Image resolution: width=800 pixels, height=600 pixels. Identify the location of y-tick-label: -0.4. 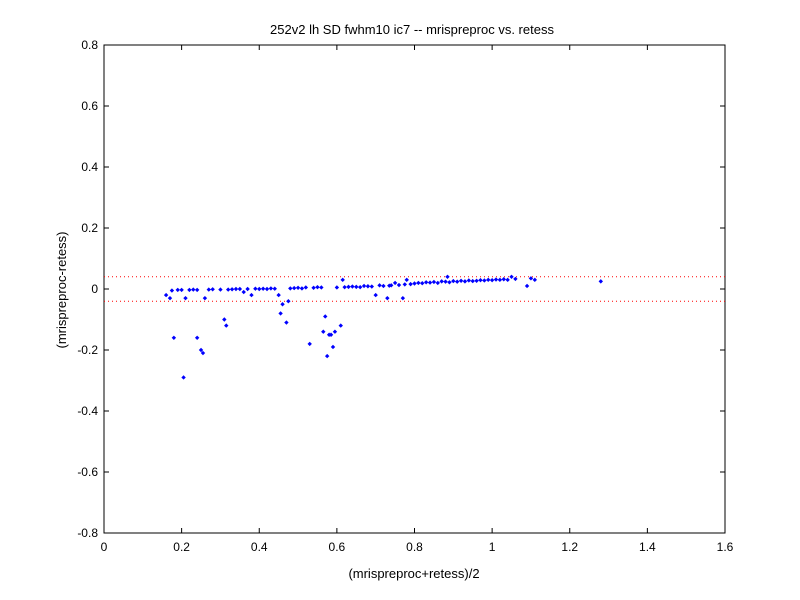
(87, 411).